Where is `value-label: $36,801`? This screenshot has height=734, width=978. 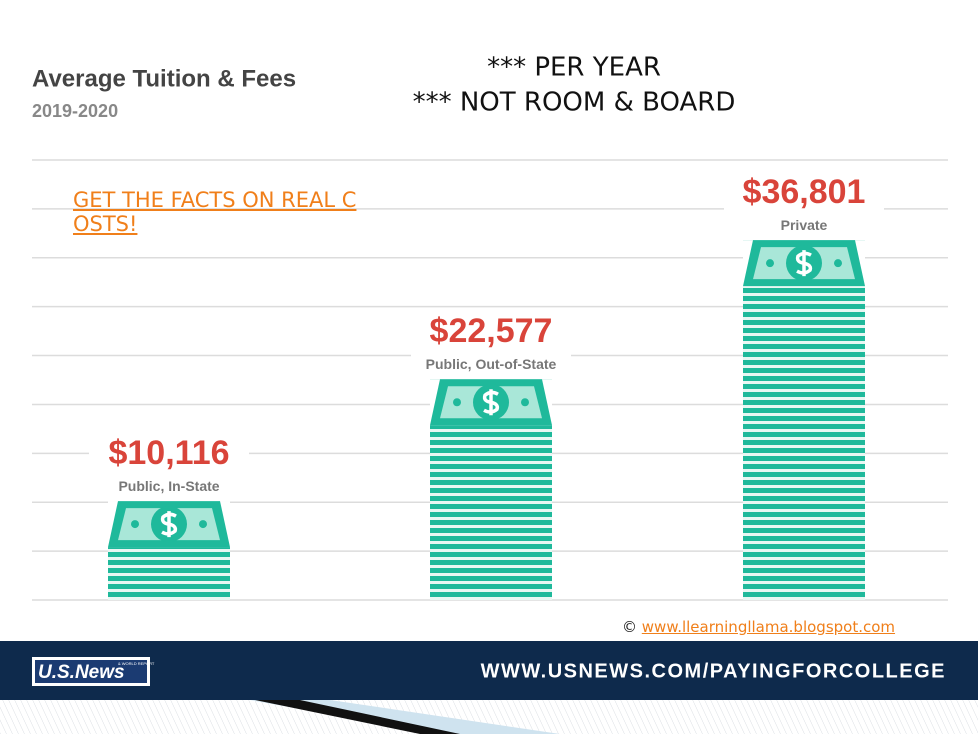
value-label: $36,801 is located at coordinates (804, 192).